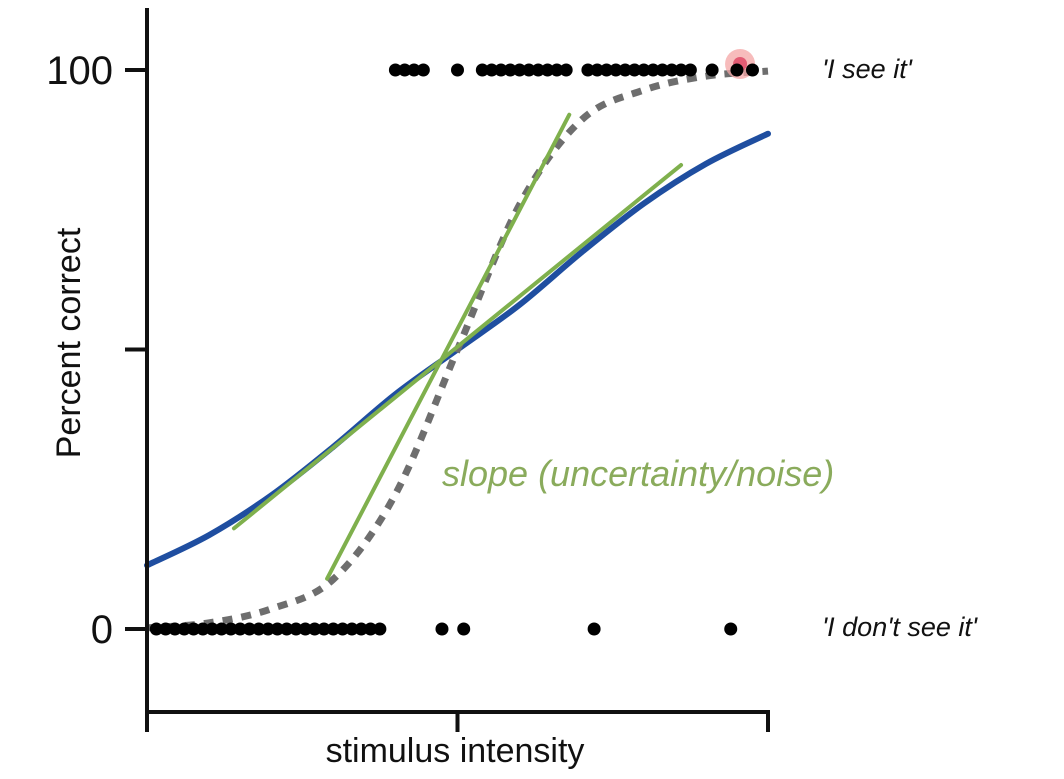 The height and width of the screenshot is (779, 1064). What do you see at coordinates (448, 346) in the screenshot?
I see `steep-slope-line` at bounding box center [448, 346].